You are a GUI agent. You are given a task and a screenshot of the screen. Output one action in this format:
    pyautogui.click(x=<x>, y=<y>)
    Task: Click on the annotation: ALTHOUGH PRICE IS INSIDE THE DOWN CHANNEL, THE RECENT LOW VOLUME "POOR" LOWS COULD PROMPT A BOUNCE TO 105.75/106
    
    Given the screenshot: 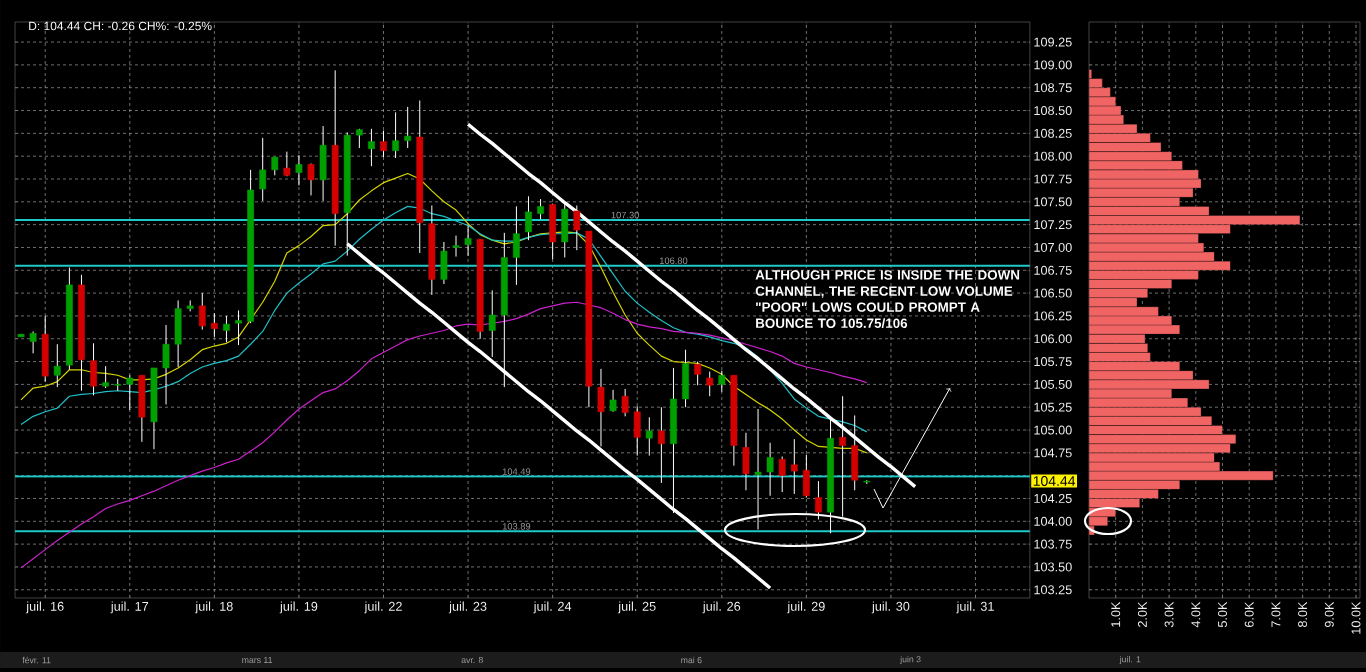 What is the action you would take?
    pyautogui.click(x=887, y=299)
    